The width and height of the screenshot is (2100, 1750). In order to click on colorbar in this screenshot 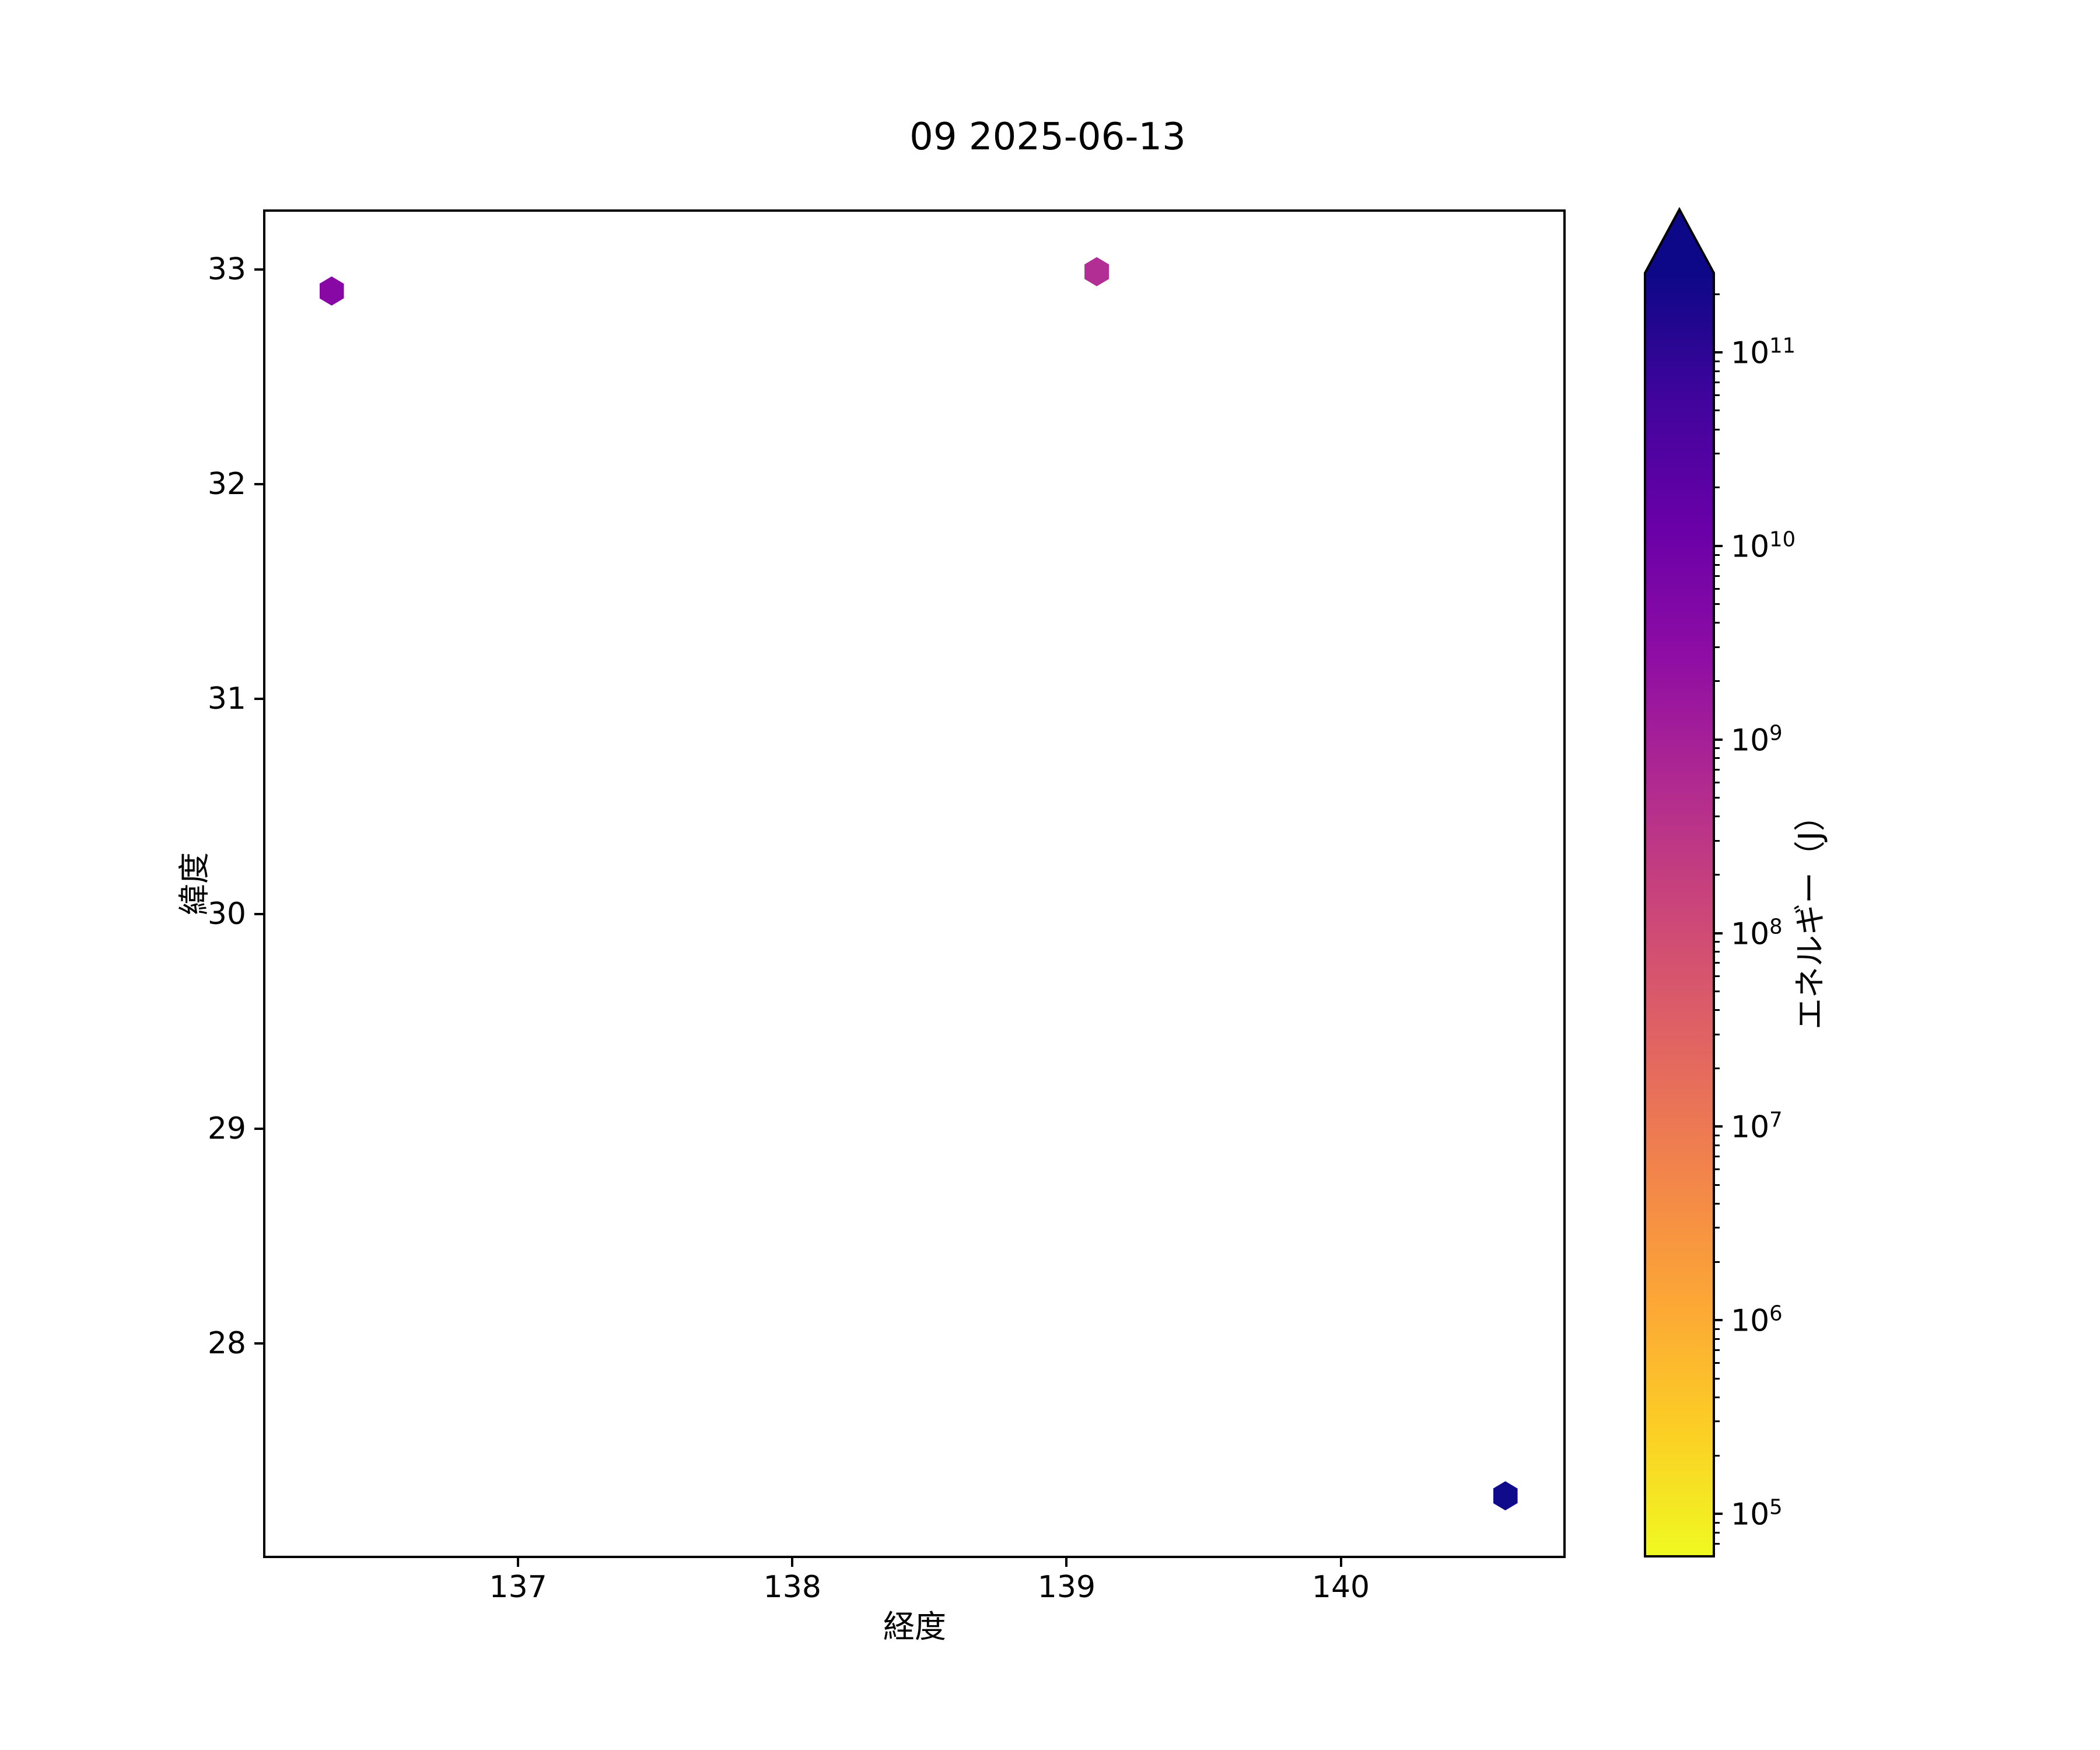, I will do `click(1679, 882)`.